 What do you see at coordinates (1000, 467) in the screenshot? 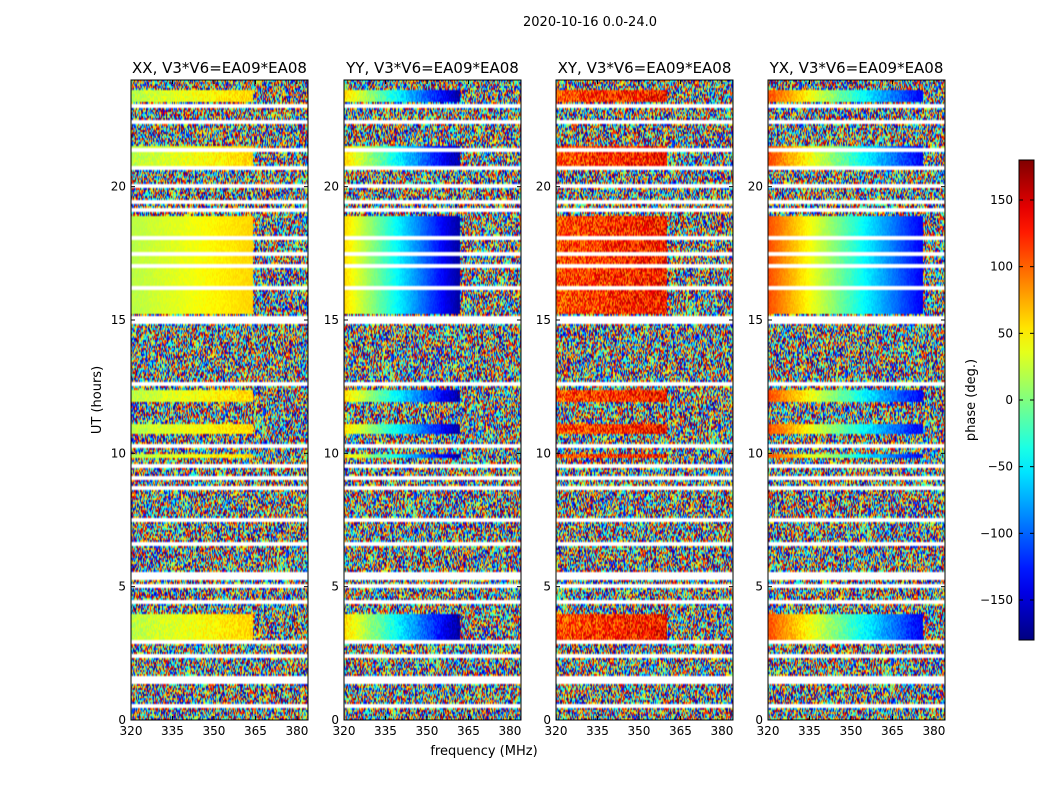
I see `colorbar-tick-label: −50` at bounding box center [1000, 467].